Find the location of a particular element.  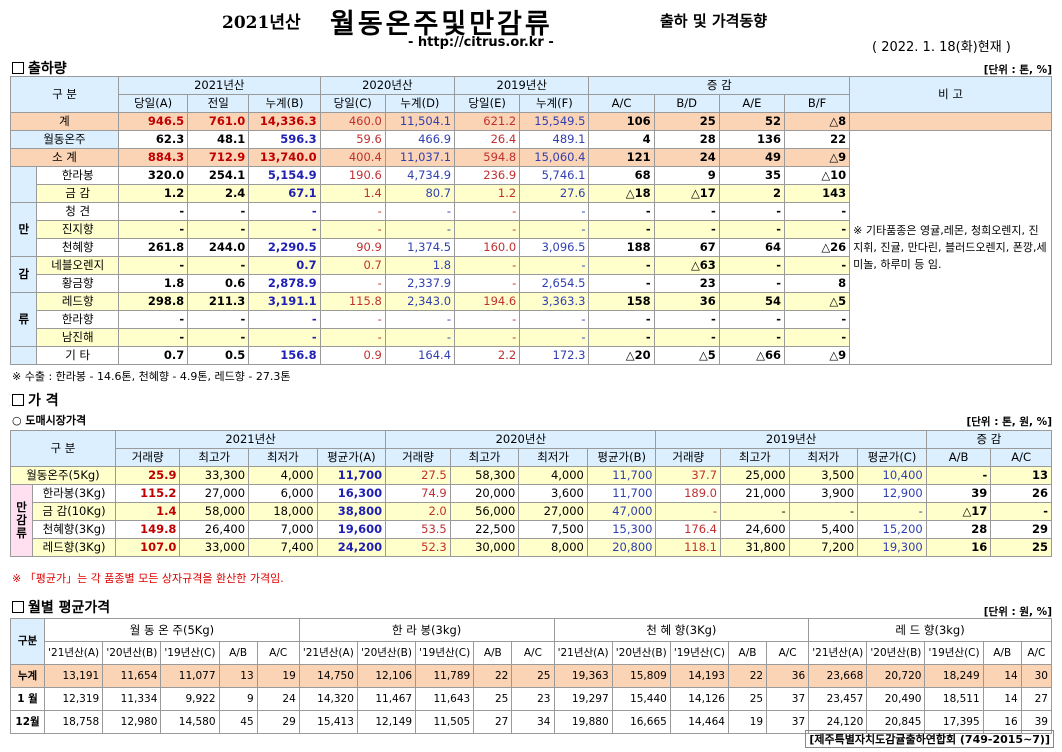

cell: 27.5 is located at coordinates (418, 475).